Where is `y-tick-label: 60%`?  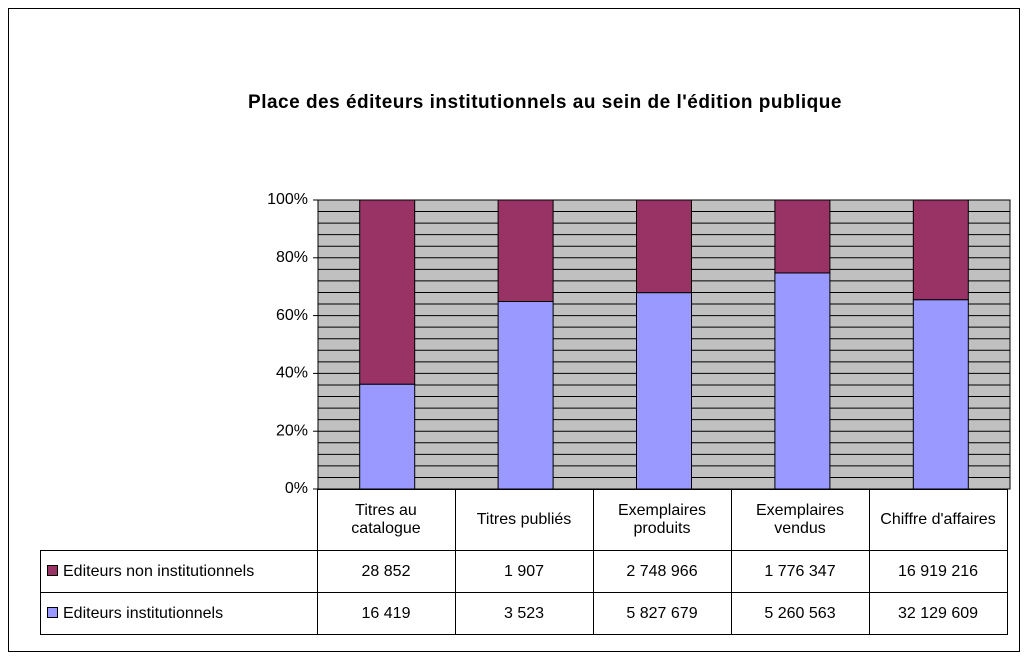
y-tick-label: 60% is located at coordinates (292, 315).